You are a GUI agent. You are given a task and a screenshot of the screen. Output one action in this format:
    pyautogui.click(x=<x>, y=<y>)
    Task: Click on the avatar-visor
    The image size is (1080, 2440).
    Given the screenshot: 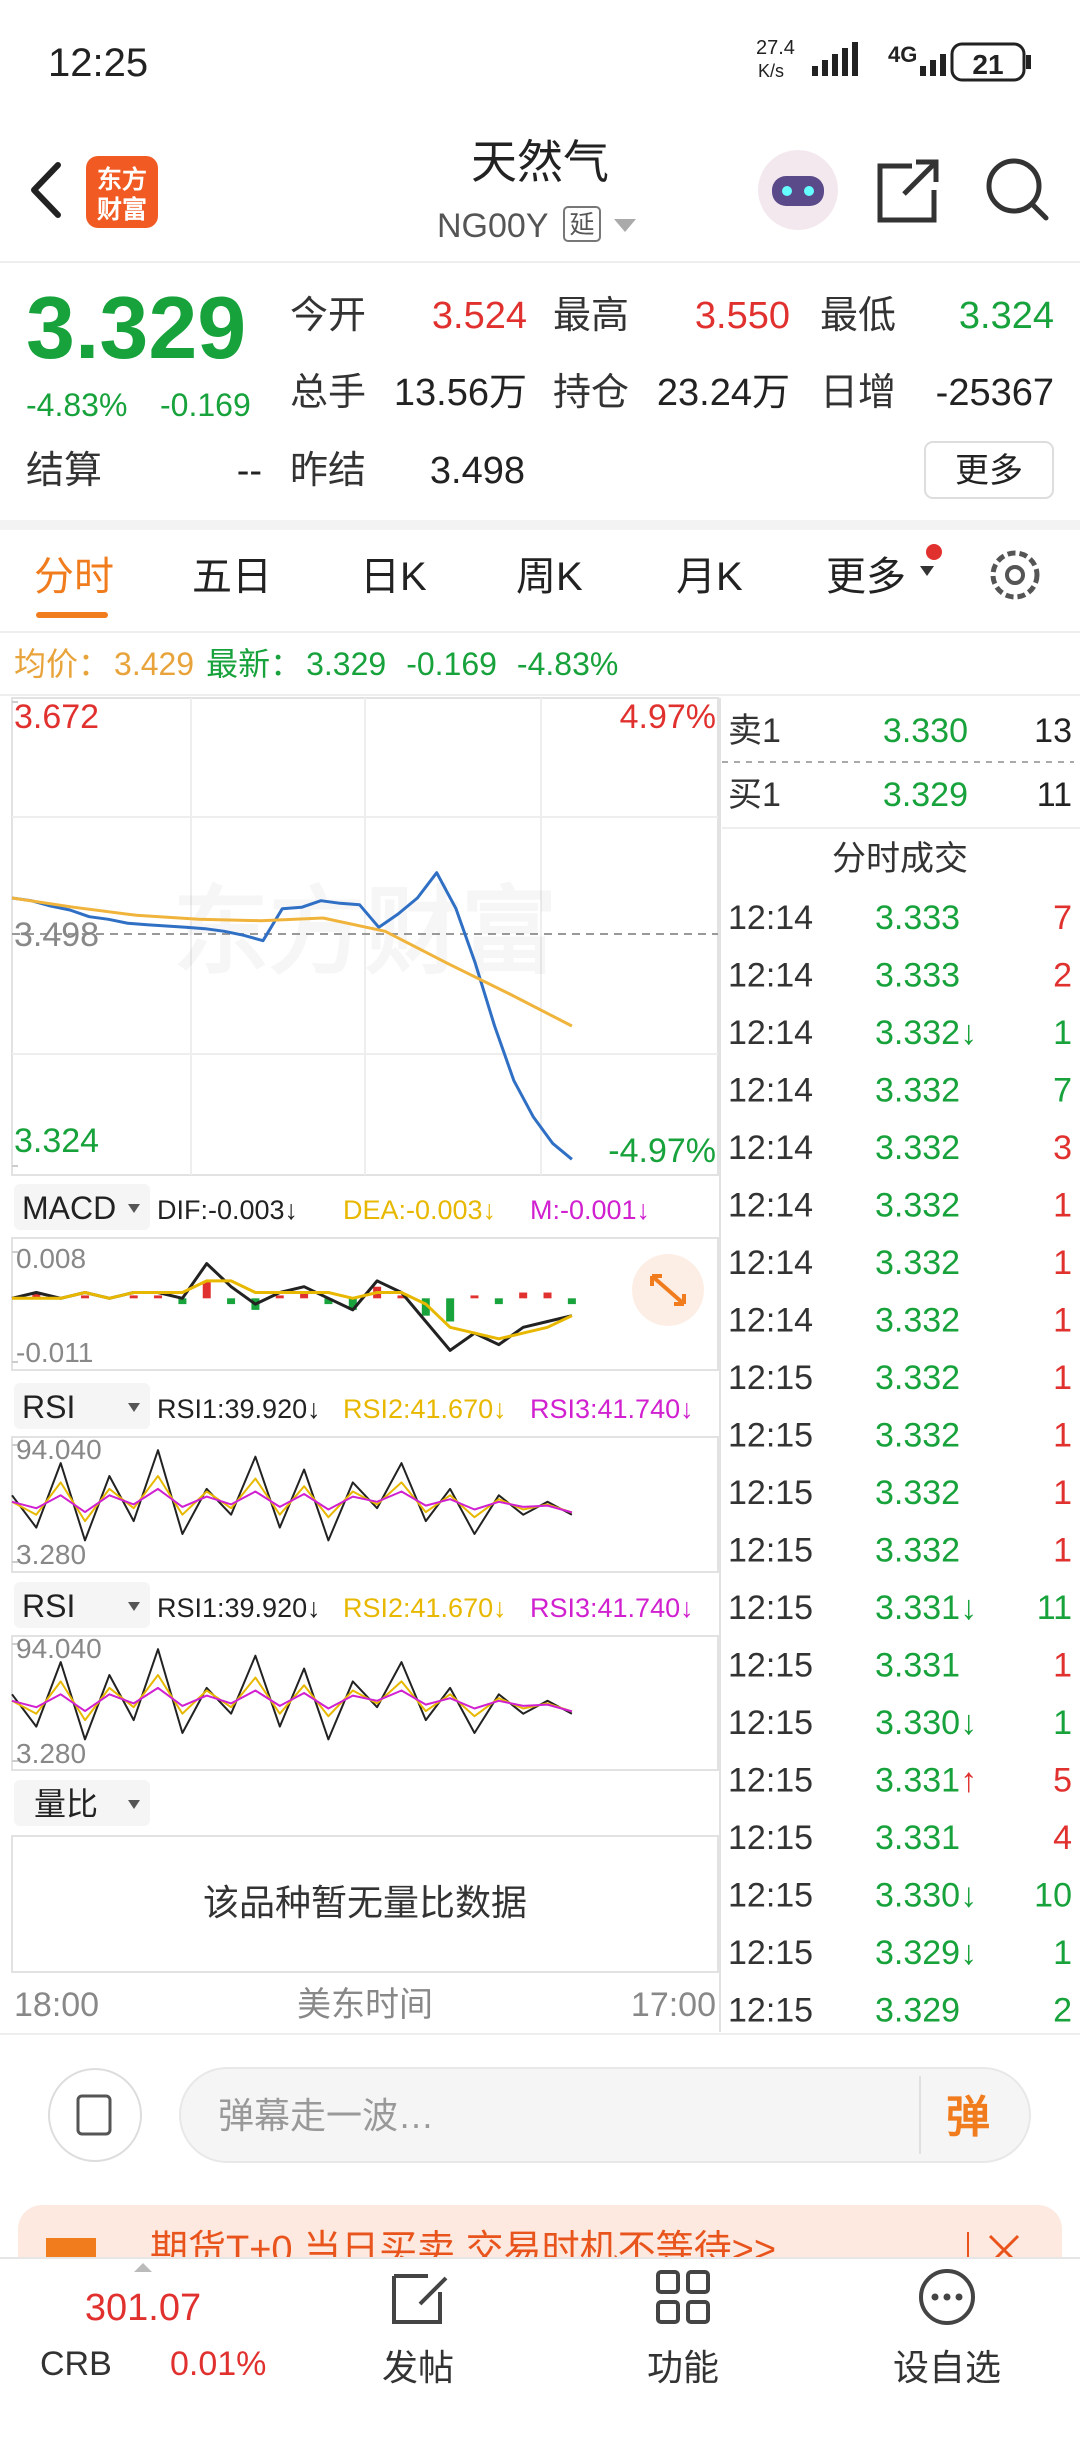 What is the action you would take?
    pyautogui.click(x=798, y=191)
    